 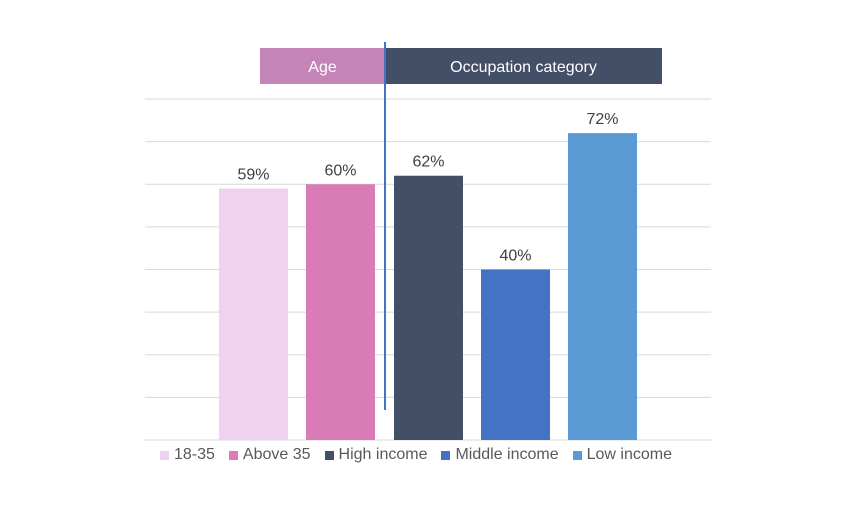 I want to click on group-header-label: Age, so click(x=322, y=67).